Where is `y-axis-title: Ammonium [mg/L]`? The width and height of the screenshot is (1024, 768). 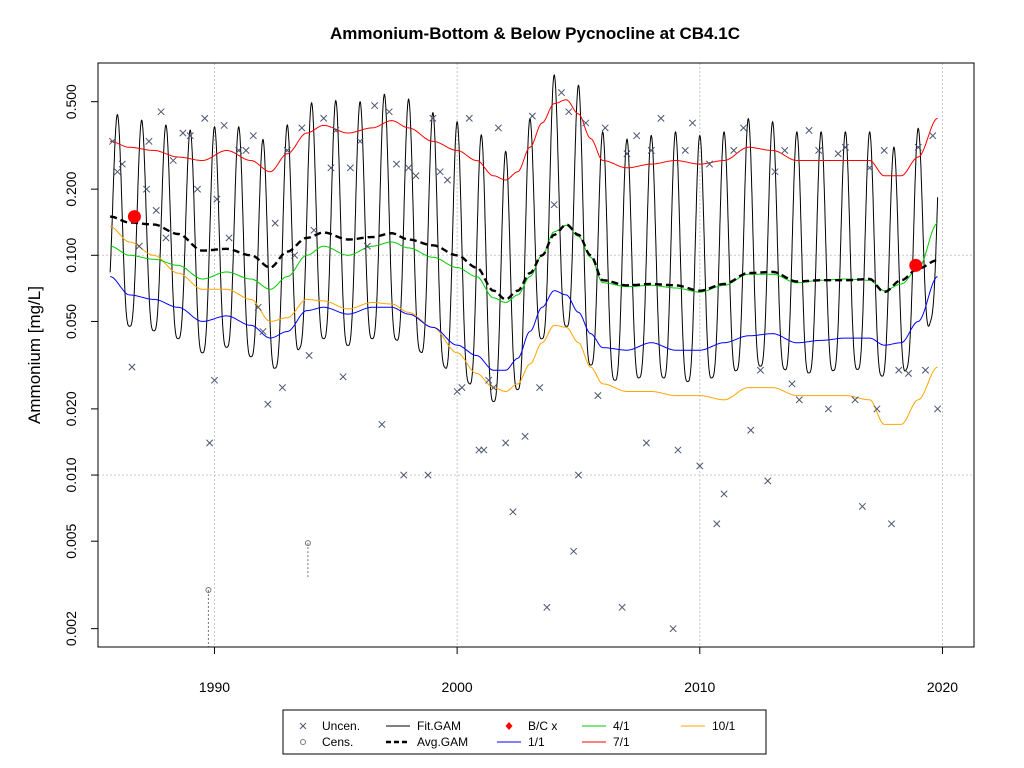
y-axis-title: Ammonium [mg/L] is located at coordinates (34, 355).